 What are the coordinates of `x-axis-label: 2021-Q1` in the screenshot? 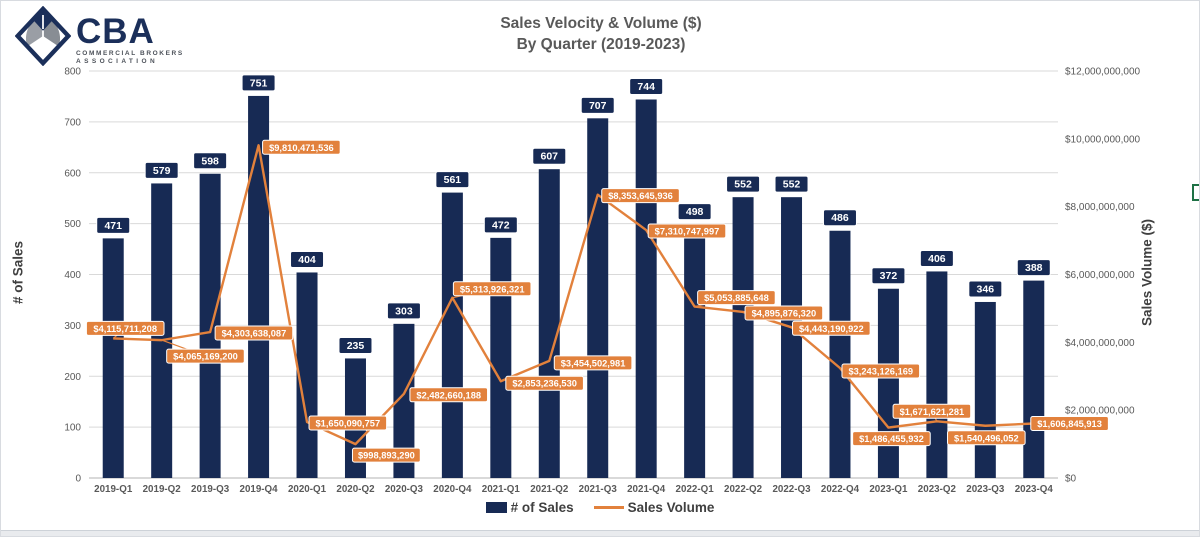 It's located at (501, 489).